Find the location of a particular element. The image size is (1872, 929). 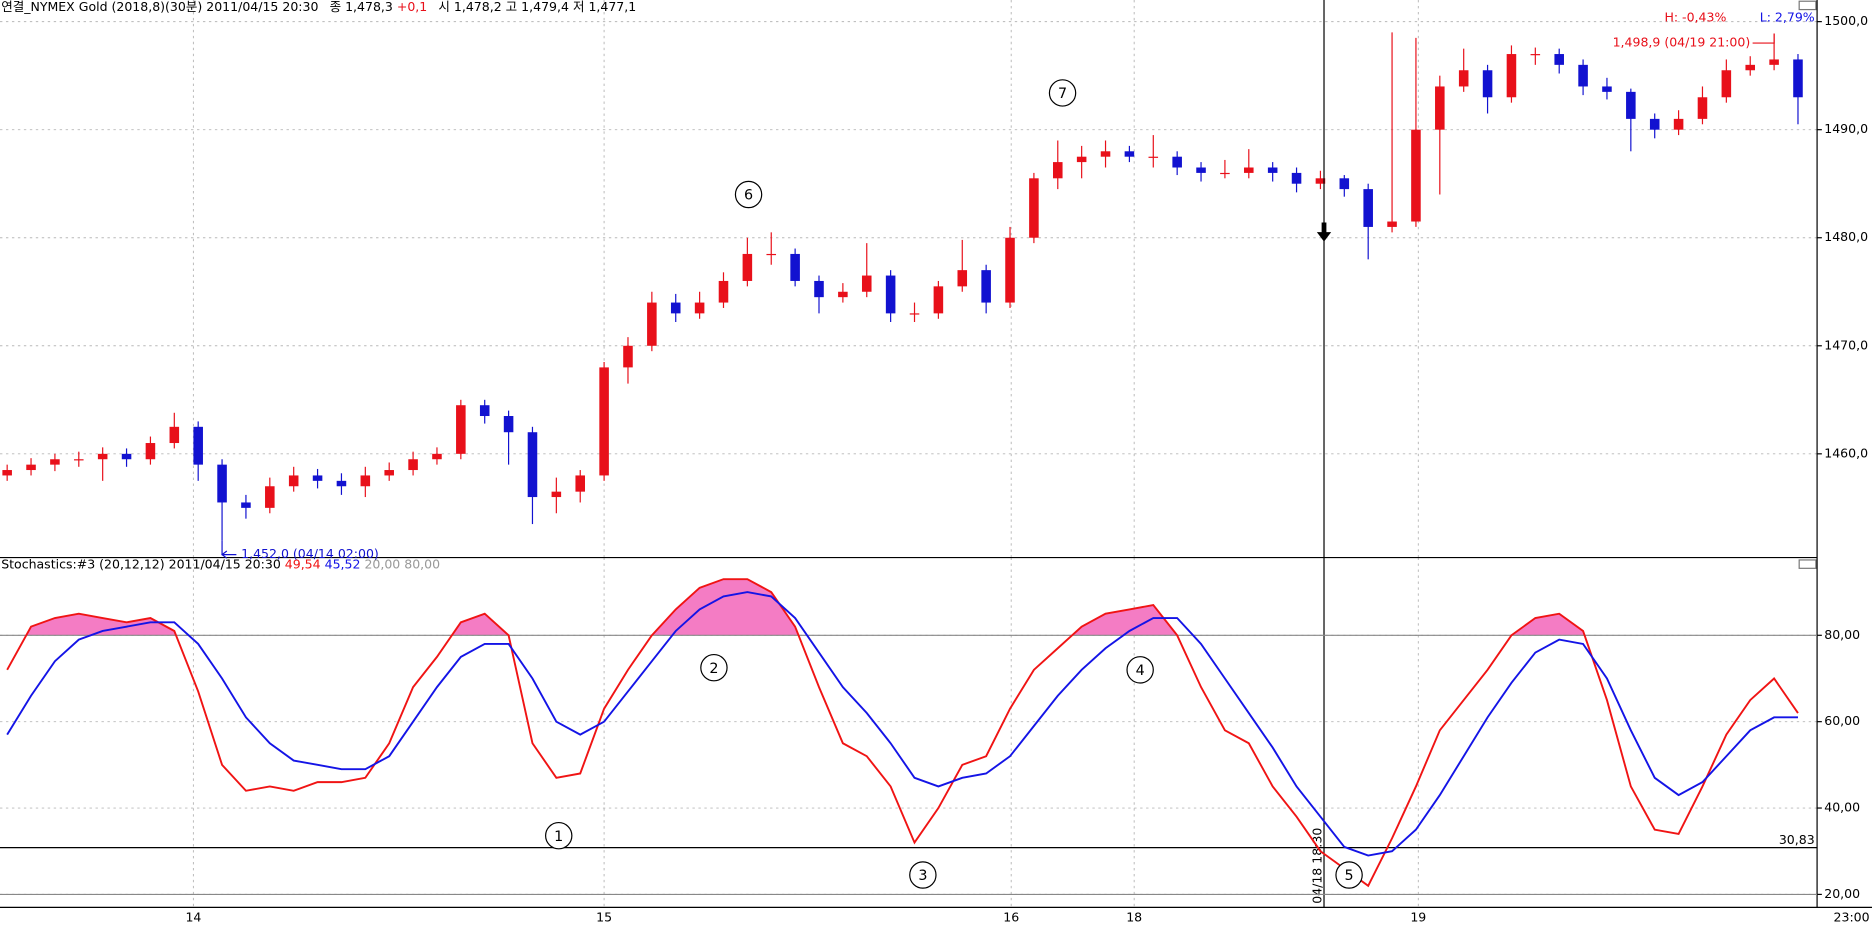

low-marker-label: 1,452,0 (04/14 02:00) is located at coordinates (310, 553).